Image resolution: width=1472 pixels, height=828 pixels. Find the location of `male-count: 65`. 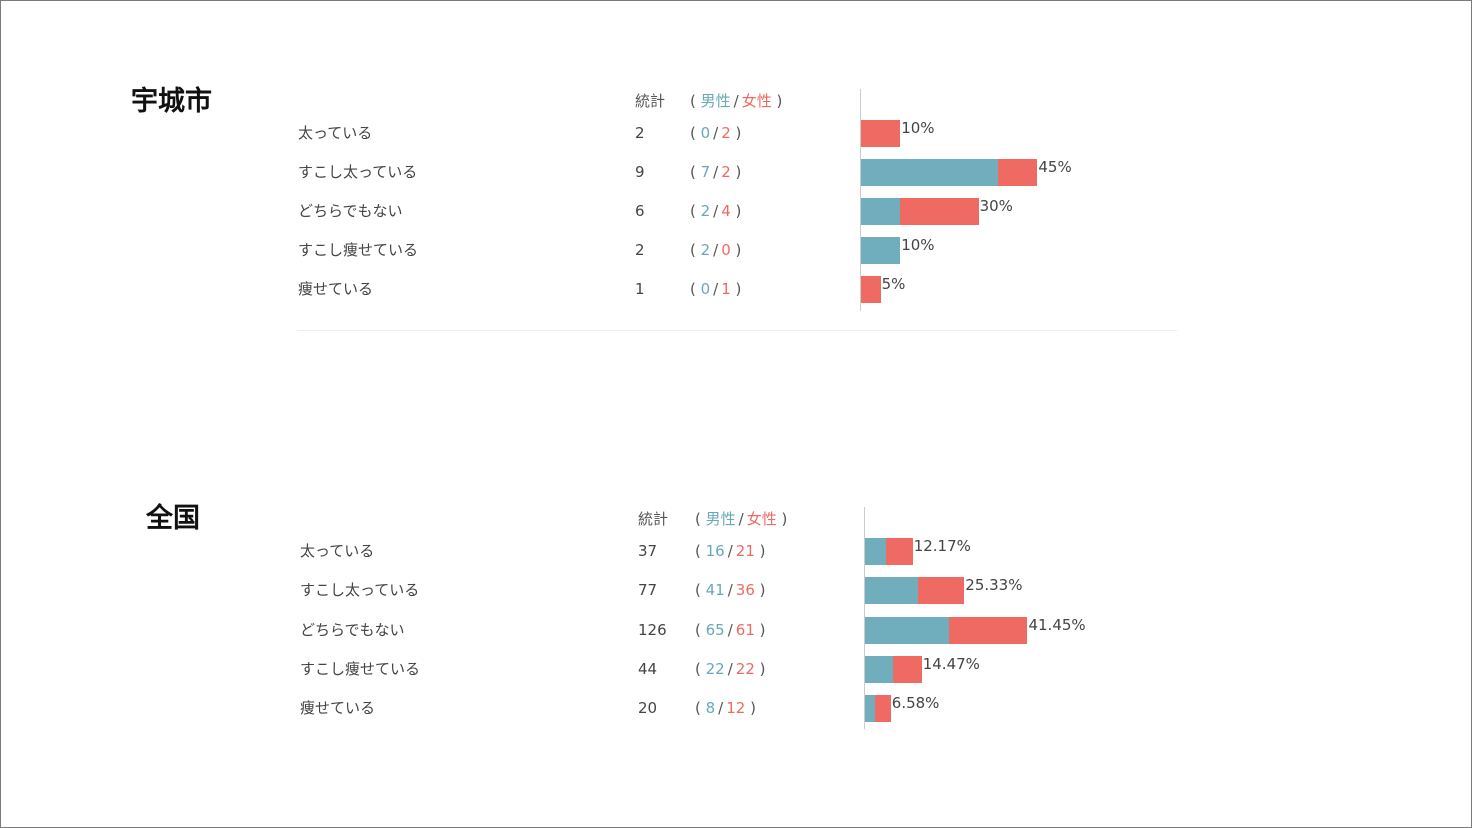

male-count: 65 is located at coordinates (715, 629).